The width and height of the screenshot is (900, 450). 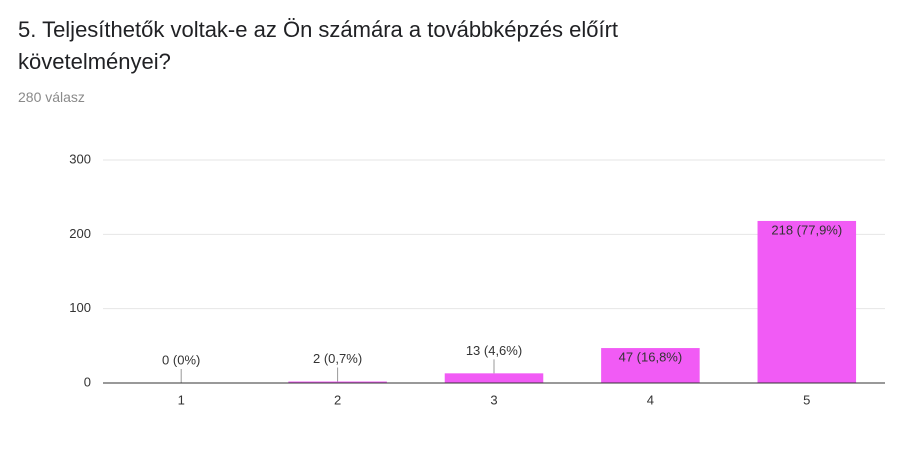 I want to click on value-label: 0 (0%), so click(x=181, y=359).